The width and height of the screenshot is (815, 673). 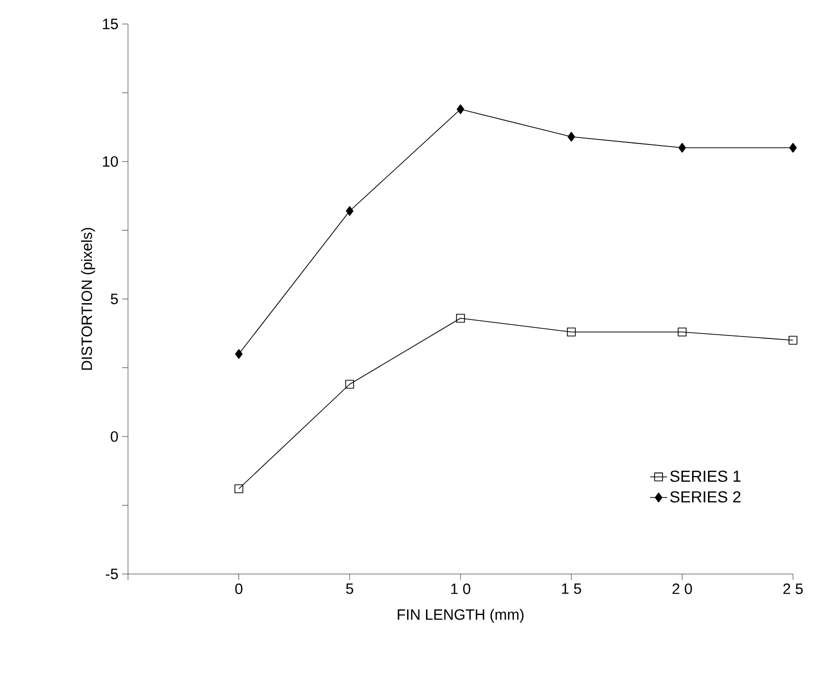 What do you see at coordinates (114, 436) in the screenshot?
I see `y-tick-label: 0` at bounding box center [114, 436].